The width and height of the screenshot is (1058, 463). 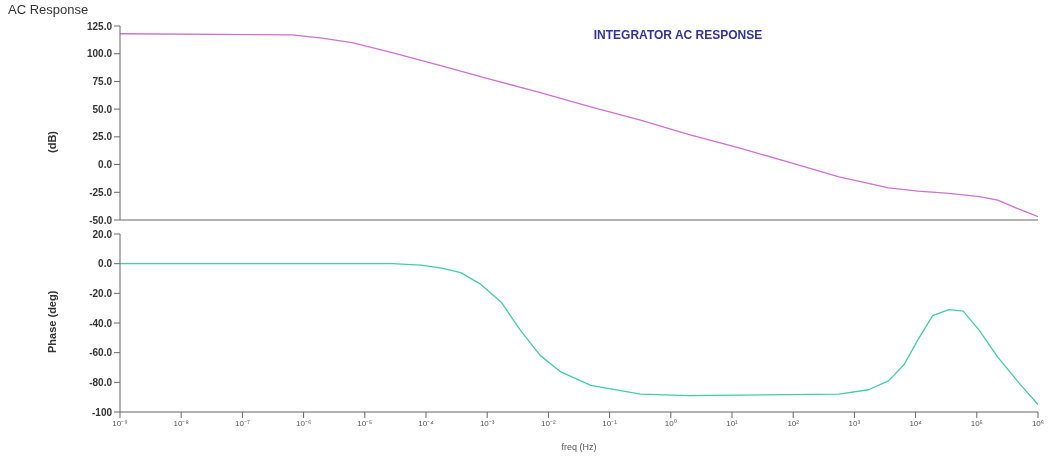 I want to click on x-tick-label: 10³, so click(x=854, y=423).